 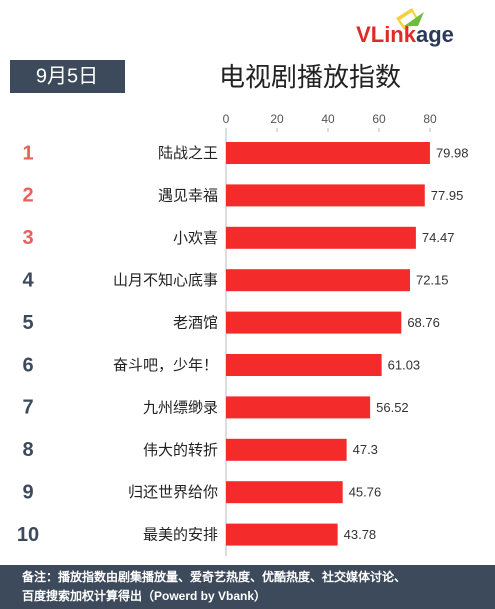 I want to click on rank: 5, so click(x=27, y=323).